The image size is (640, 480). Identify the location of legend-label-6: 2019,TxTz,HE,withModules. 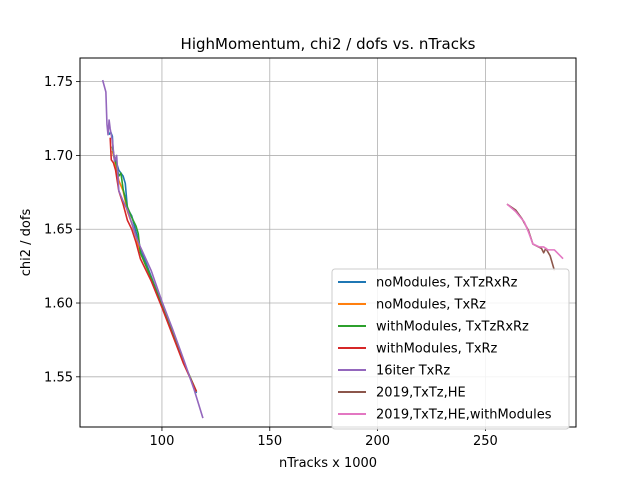
(464, 415).